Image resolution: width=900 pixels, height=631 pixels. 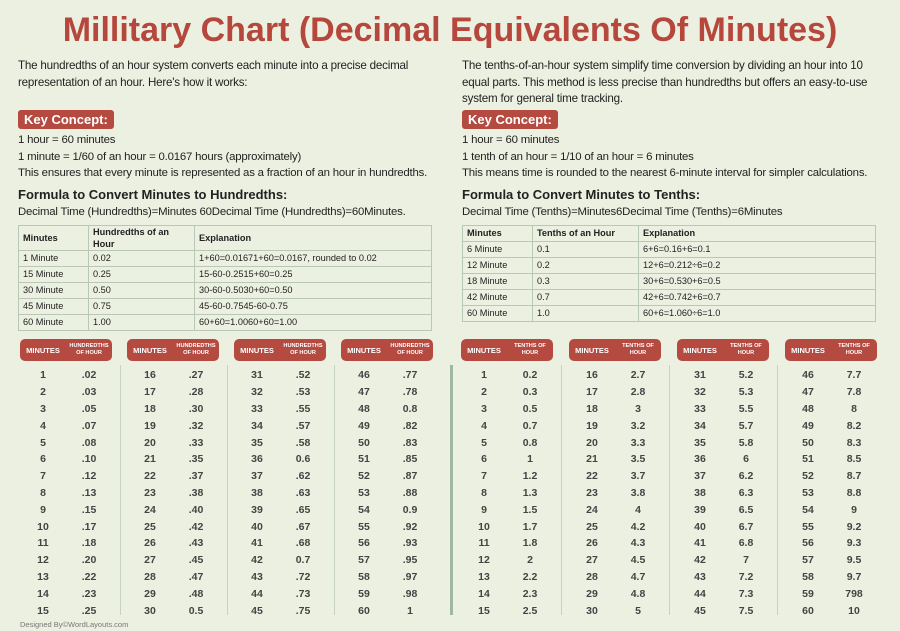 What do you see at coordinates (484, 560) in the screenshot?
I see `minute-value: 12` at bounding box center [484, 560].